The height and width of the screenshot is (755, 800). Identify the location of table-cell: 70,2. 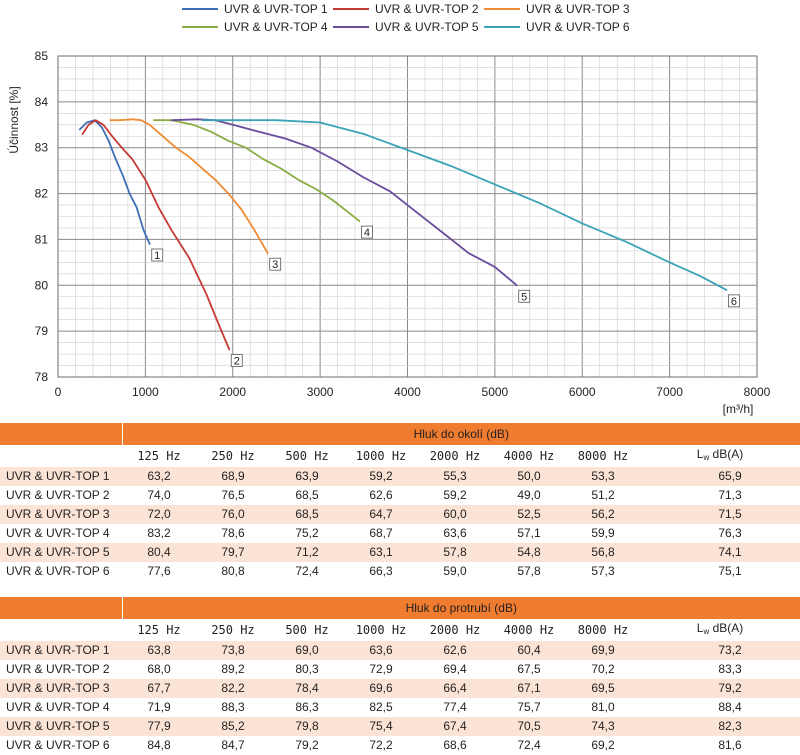
(603, 669).